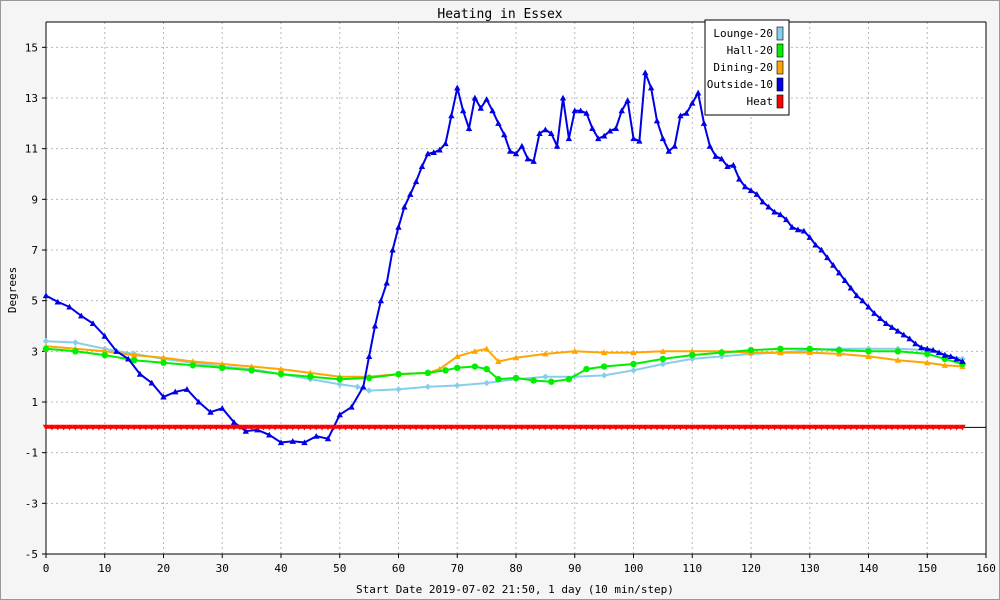 This screenshot has width=1000, height=600. Describe the element at coordinates (499, 14) in the screenshot. I see `chart-title: Heating in Essex` at that location.